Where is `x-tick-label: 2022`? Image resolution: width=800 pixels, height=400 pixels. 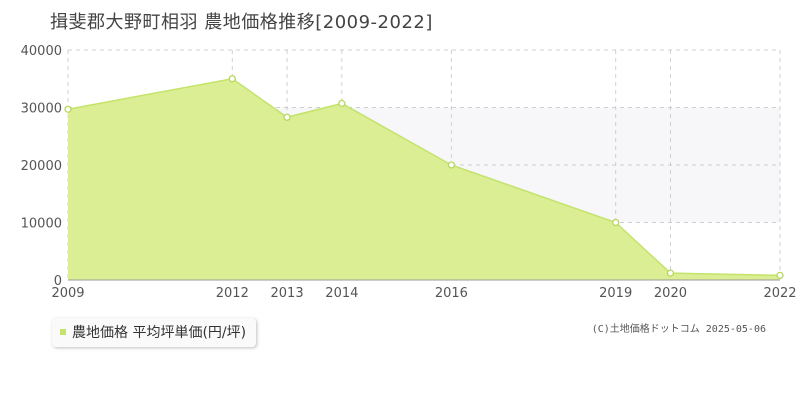 x-tick-label: 2022 is located at coordinates (779, 293).